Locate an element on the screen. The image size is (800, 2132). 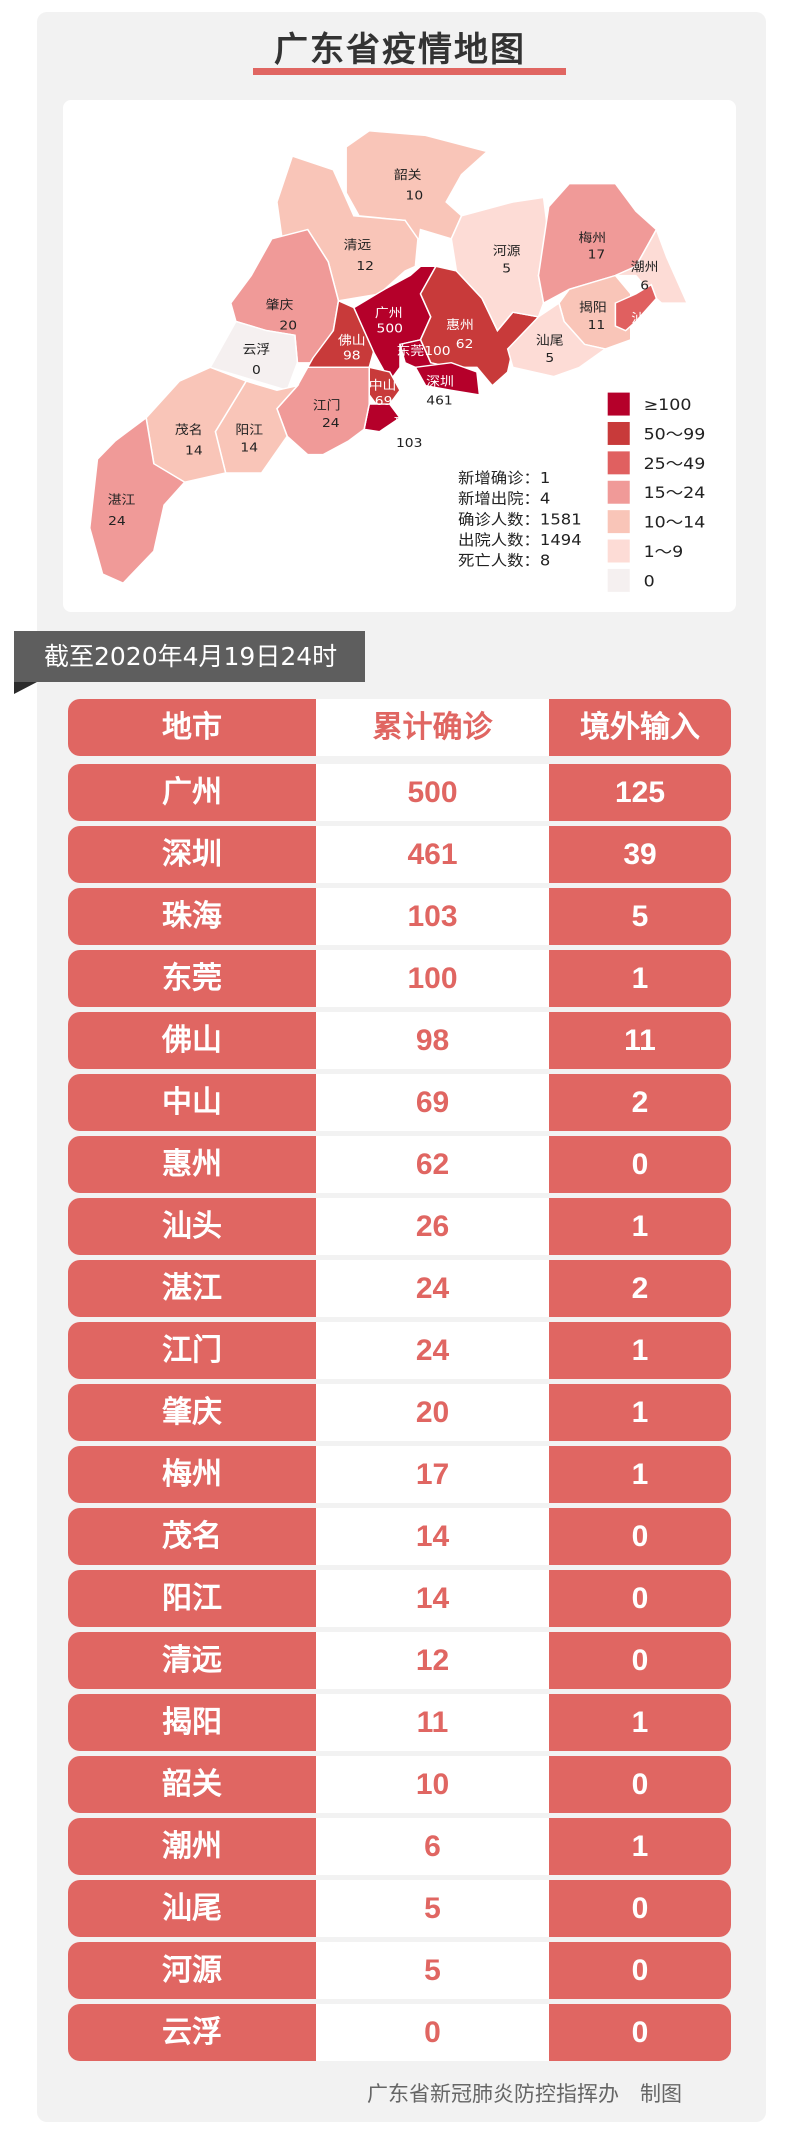
region-label: 肇庆 is located at coordinates (280, 305).